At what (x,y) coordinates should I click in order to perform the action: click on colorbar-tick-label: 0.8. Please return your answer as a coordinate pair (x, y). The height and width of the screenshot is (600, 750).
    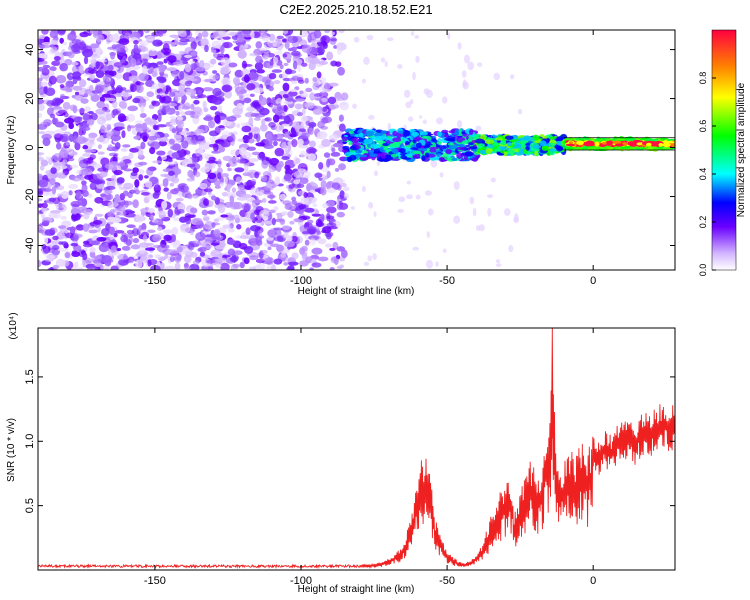
    Looking at the image, I should click on (703, 78).